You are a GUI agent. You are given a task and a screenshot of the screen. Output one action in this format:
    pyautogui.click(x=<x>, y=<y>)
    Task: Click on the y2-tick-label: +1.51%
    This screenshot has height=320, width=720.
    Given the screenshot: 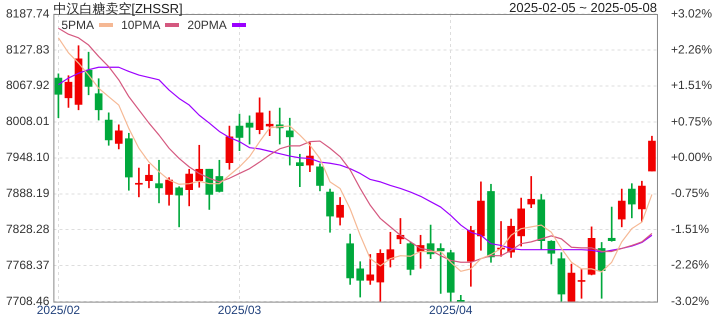 What is the action you would take?
    pyautogui.click(x=691, y=85)
    